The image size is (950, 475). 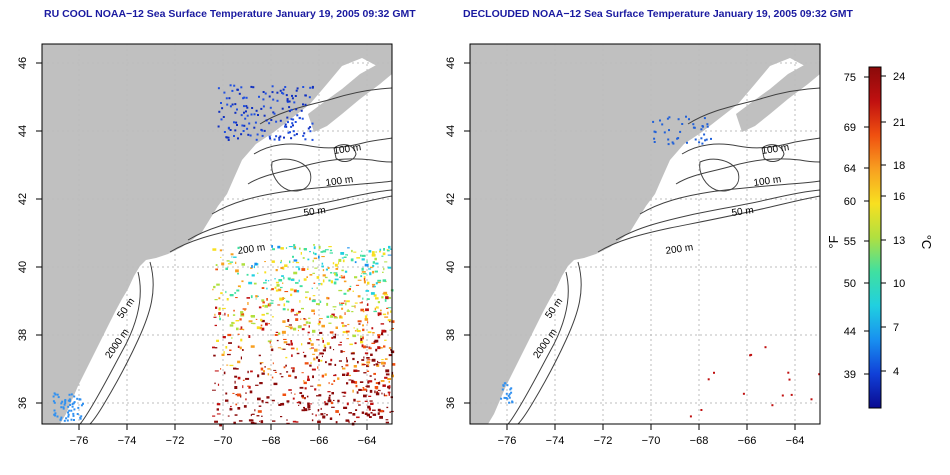 What do you see at coordinates (451, 403) in the screenshot?
I see `lat-tick-label: 36` at bounding box center [451, 403].